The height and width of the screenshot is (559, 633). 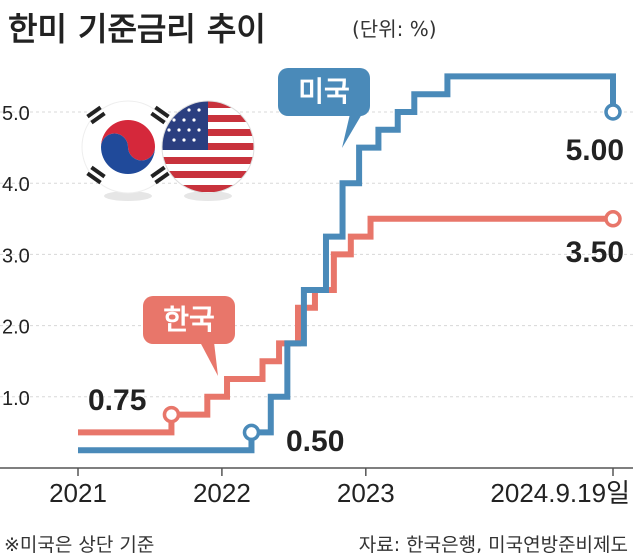 I want to click on x-tick-label: 2023, so click(x=366, y=493).